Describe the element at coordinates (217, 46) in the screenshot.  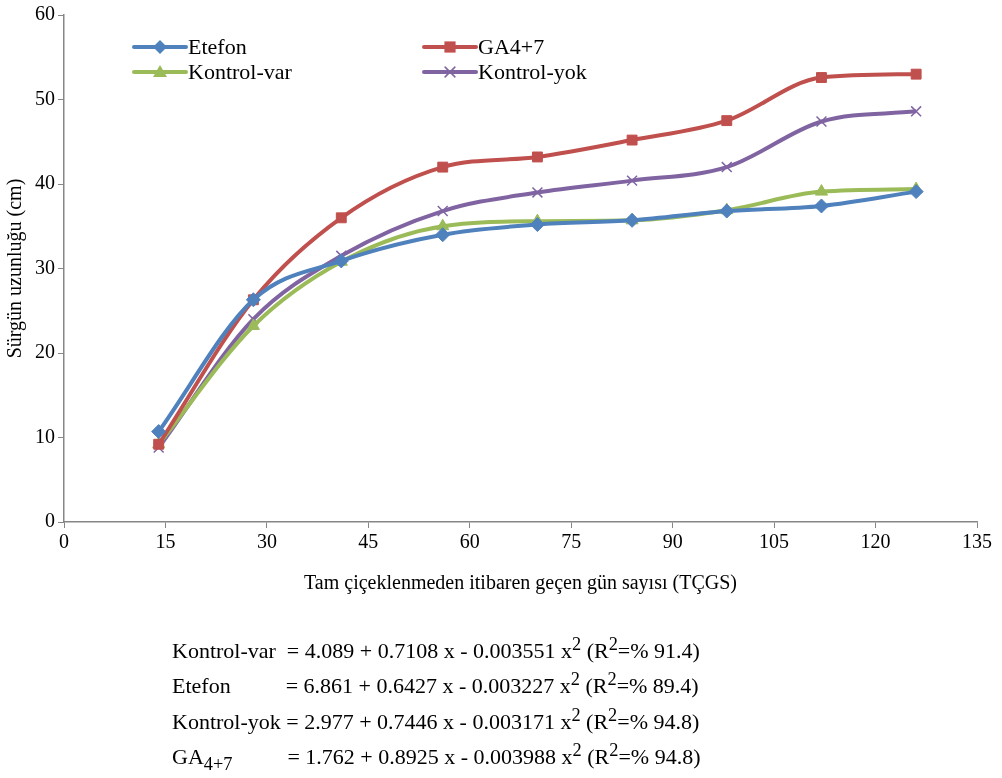
I see `legend-label: Etefon` at that location.